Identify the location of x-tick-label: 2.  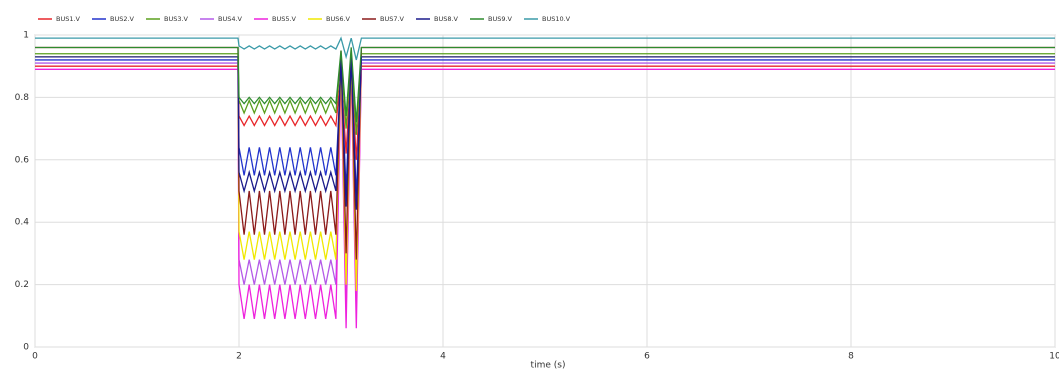
(239, 357).